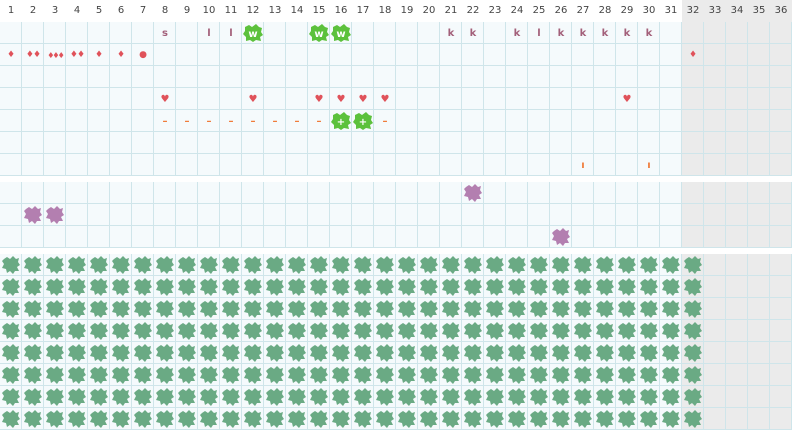  I want to click on letters-mark: k, so click(473, 33).